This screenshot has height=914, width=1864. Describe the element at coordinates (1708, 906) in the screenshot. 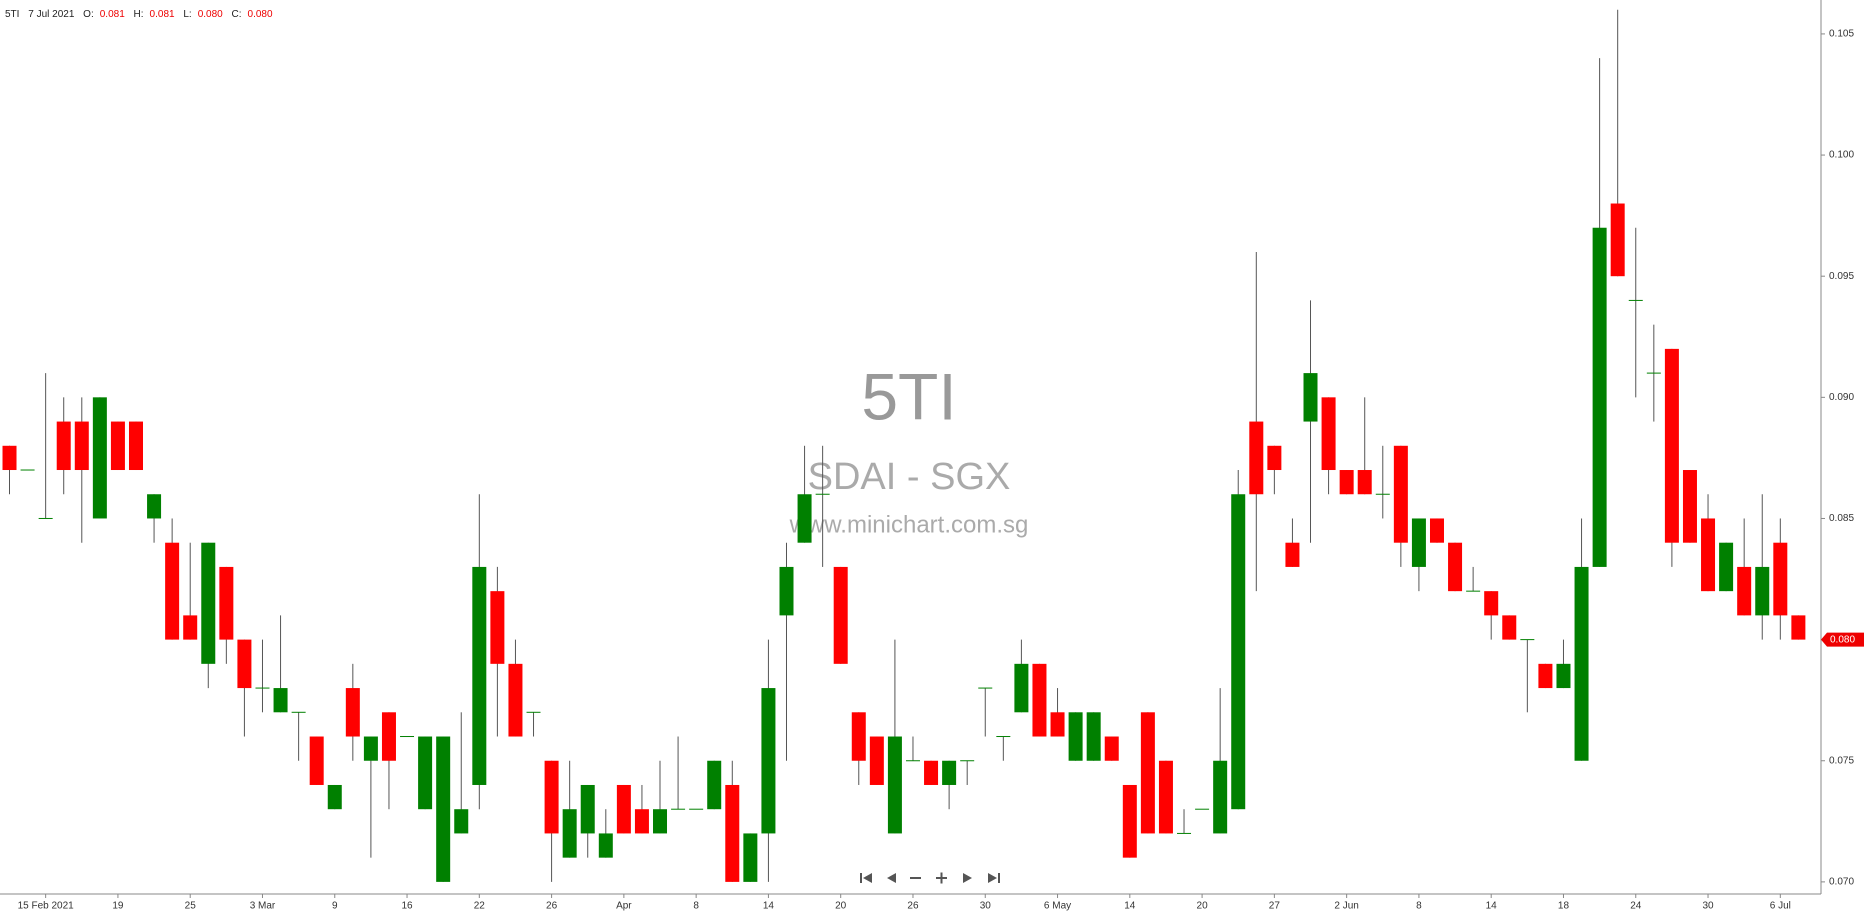

I see `x-tick-label: 30` at that location.